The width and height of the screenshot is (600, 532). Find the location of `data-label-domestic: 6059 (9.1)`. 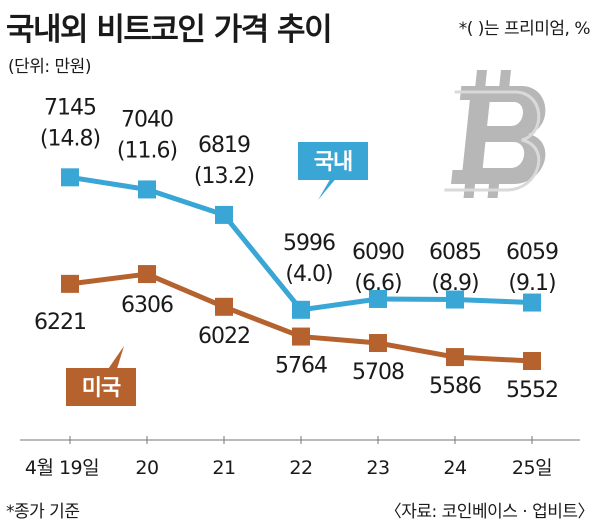

data-label-domestic: 6059 (9.1) is located at coordinates (532, 268).